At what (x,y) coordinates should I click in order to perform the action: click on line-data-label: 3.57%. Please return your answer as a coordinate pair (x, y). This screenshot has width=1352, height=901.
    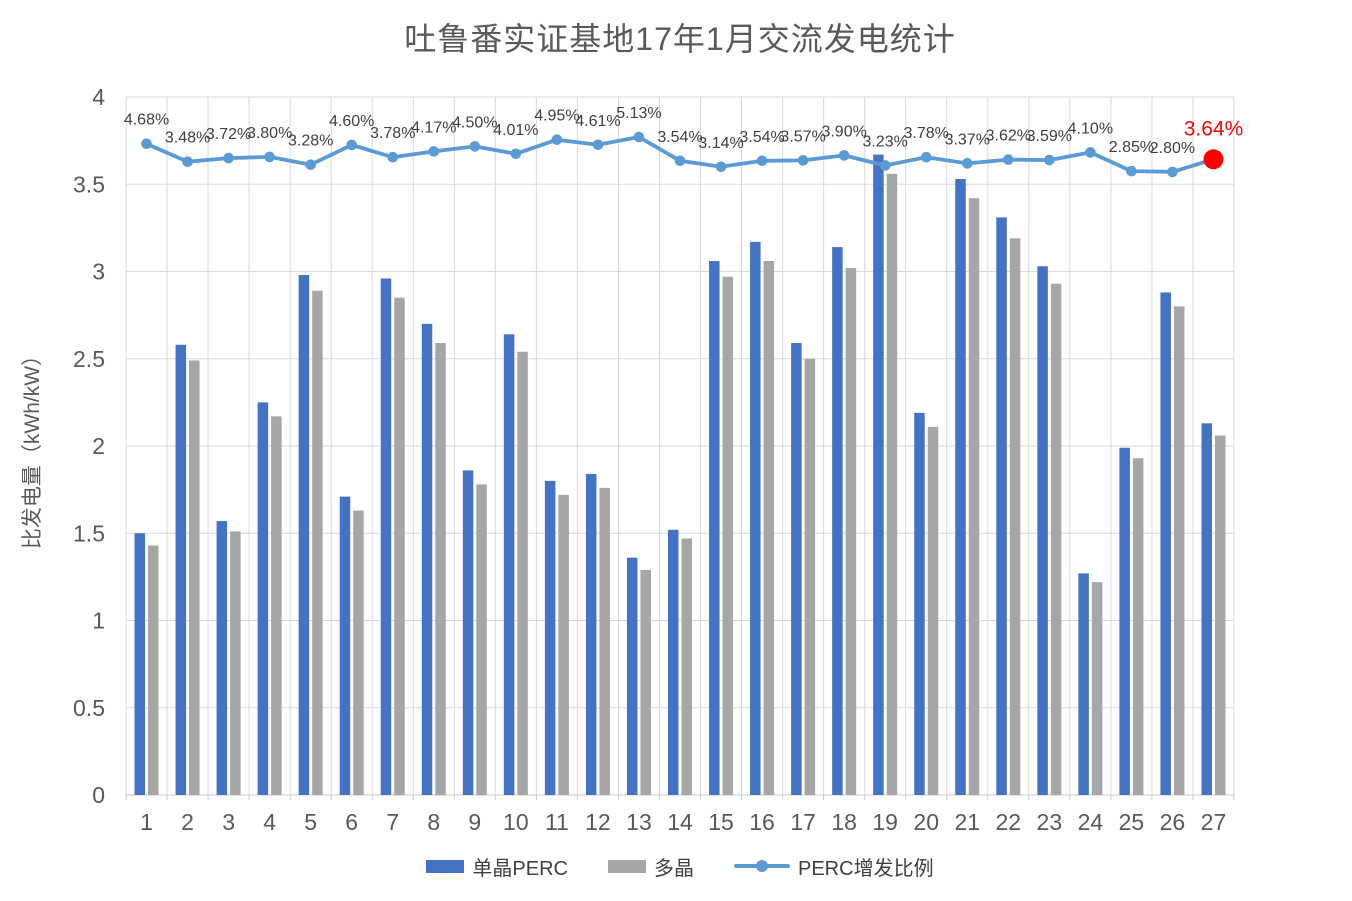
    Looking at the image, I should click on (802, 136).